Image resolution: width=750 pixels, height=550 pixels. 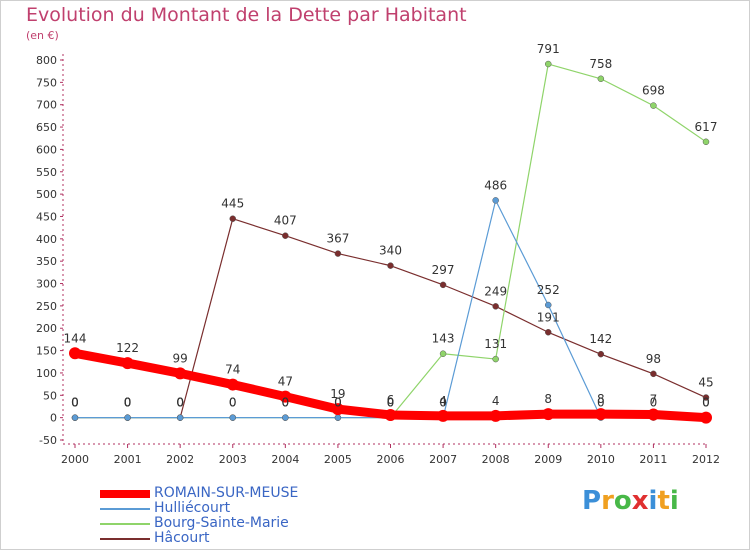 What do you see at coordinates (53, 418) in the screenshot?
I see `y-tick-label: 0` at bounding box center [53, 418].